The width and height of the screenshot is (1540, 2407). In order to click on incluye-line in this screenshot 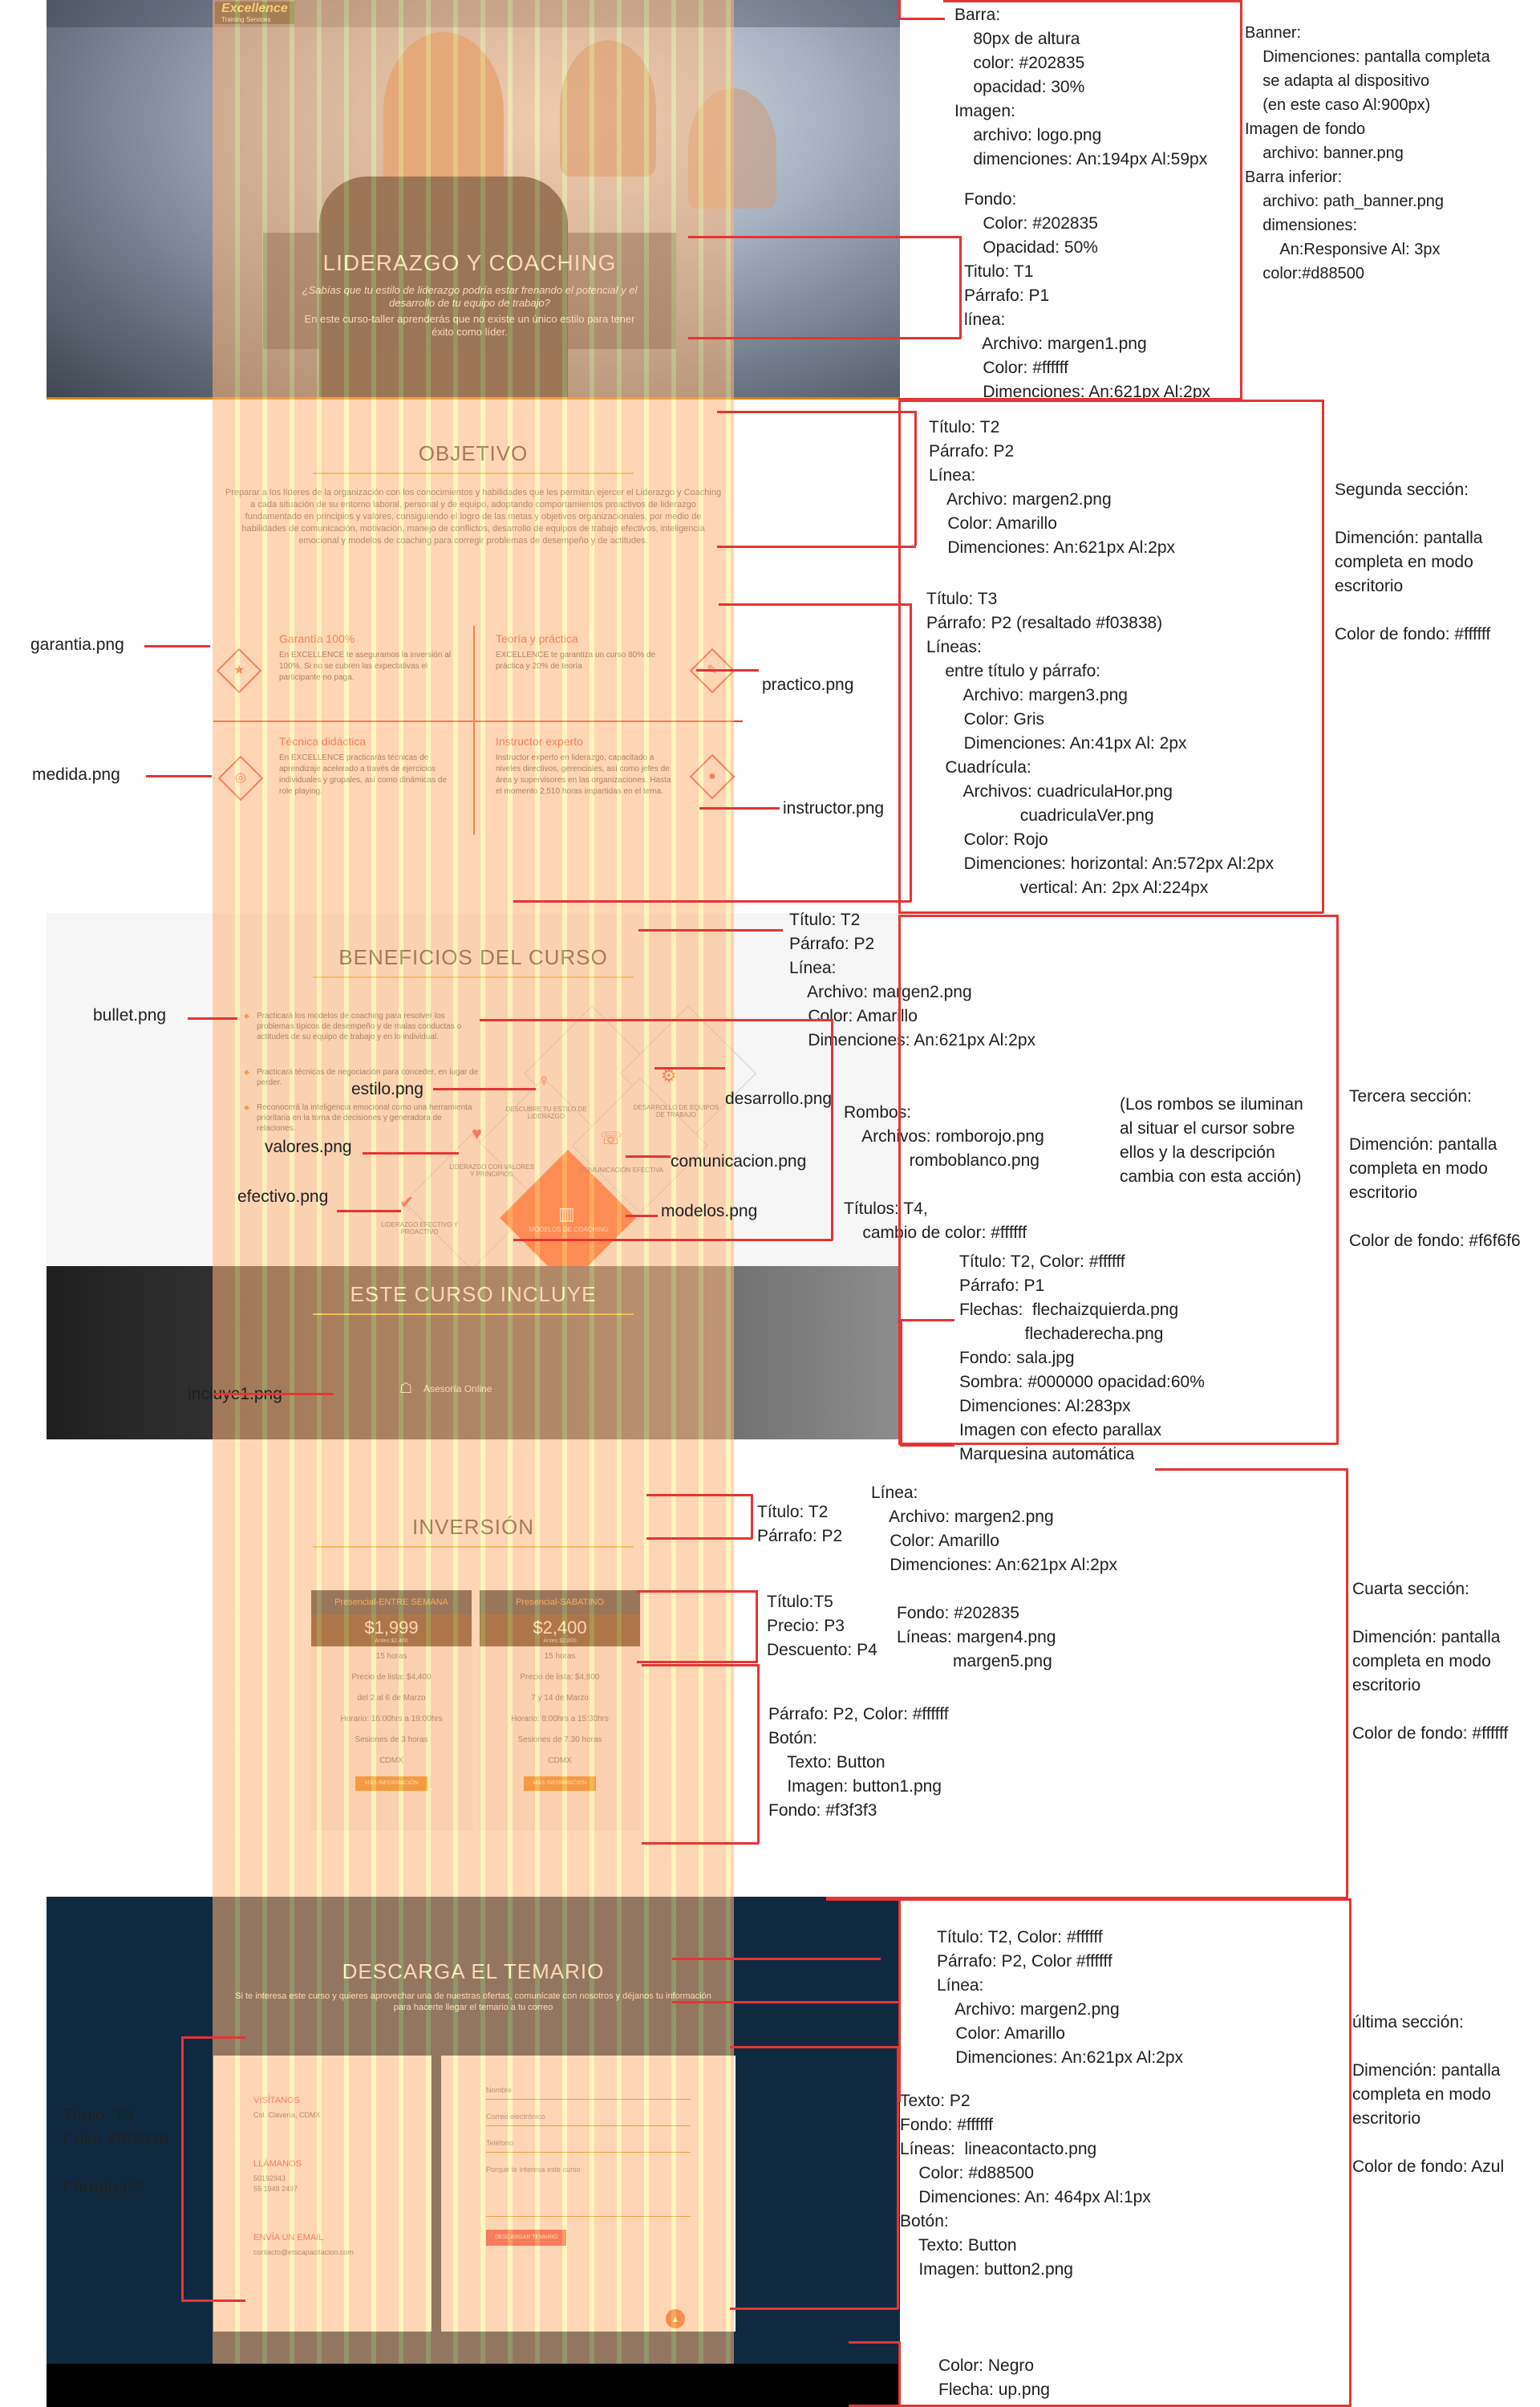, I will do `click(473, 1314)`.